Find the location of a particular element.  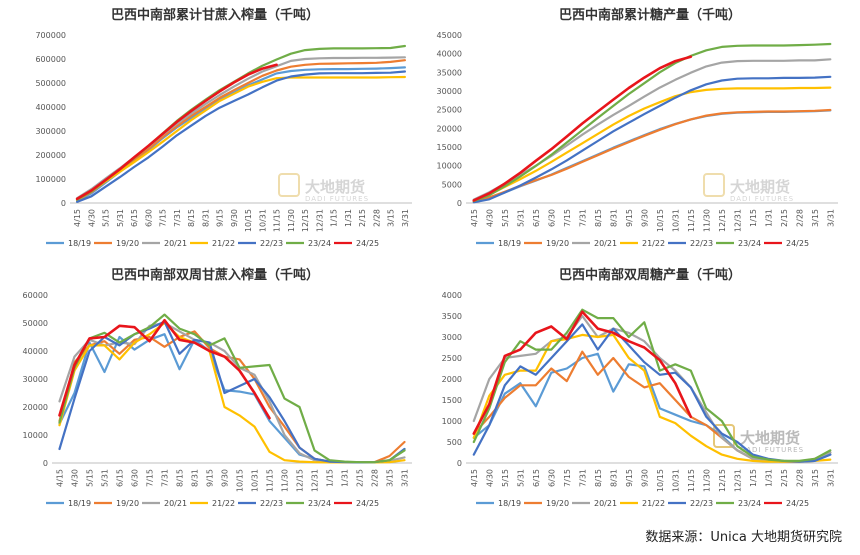

y-tick-label: 30000 is located at coordinates (35, 379).